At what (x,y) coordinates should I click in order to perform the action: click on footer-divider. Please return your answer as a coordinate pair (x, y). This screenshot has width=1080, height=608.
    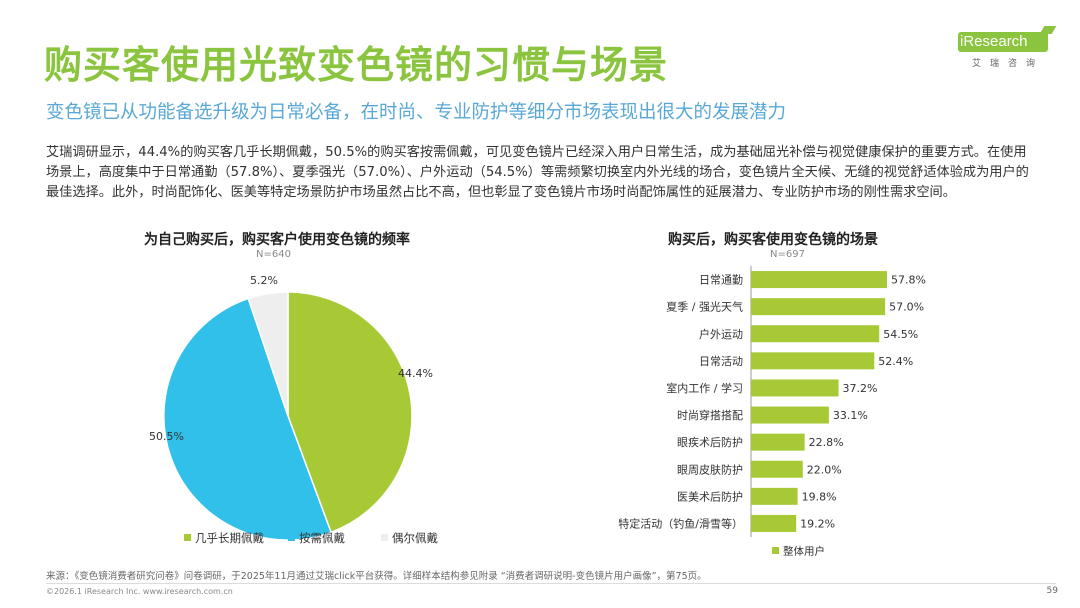
    Looking at the image, I should click on (551, 583).